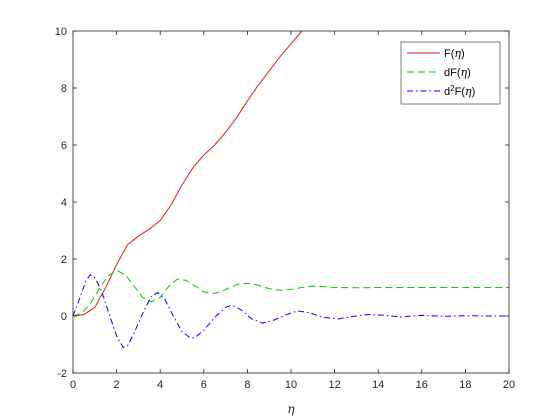 This screenshot has width=560, height=418. What do you see at coordinates (117, 385) in the screenshot?
I see `x-tick-label: 2` at bounding box center [117, 385].